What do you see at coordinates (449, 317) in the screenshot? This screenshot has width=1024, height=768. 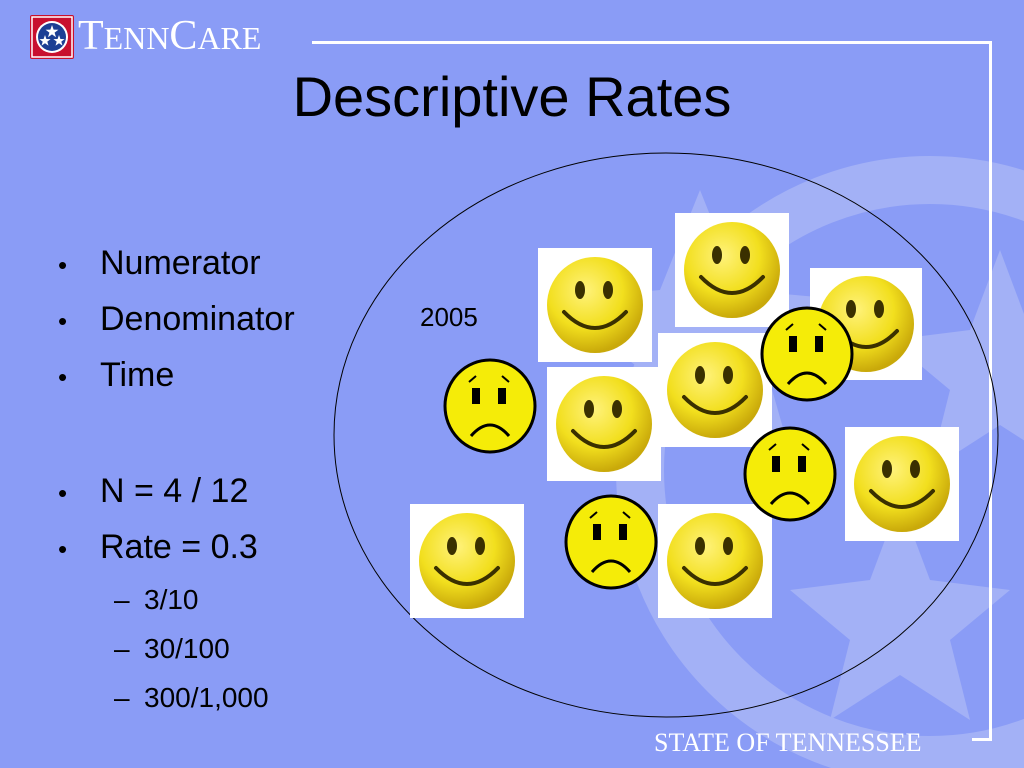 I see `year-label: 2005` at bounding box center [449, 317].